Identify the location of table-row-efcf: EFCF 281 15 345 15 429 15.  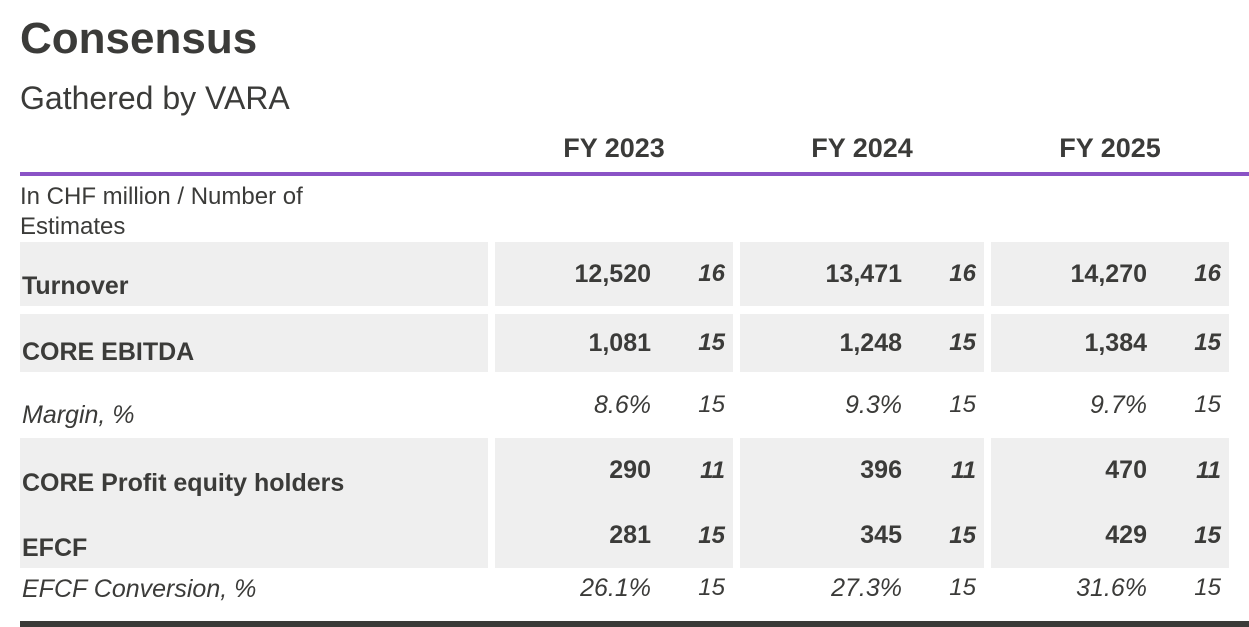
(634, 535).